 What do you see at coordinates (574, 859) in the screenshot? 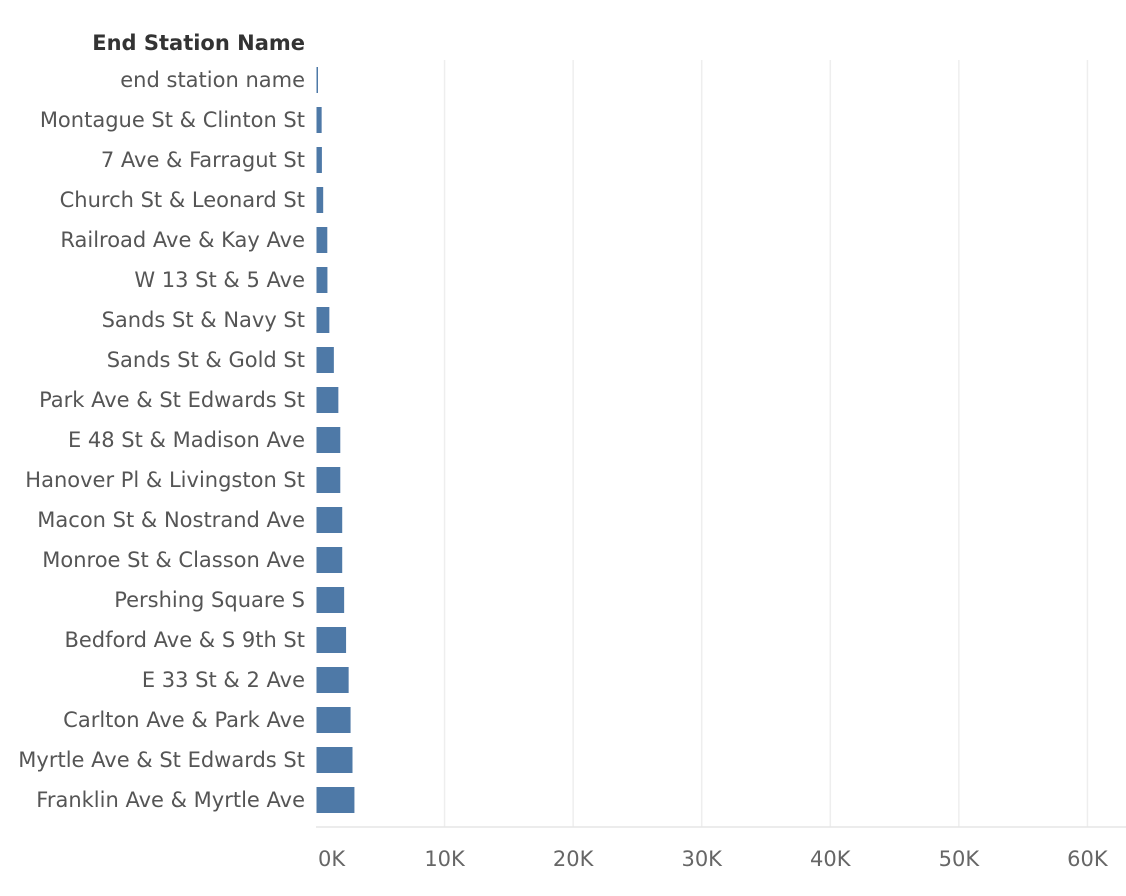
I see `x-tick-label: 20K` at bounding box center [574, 859].